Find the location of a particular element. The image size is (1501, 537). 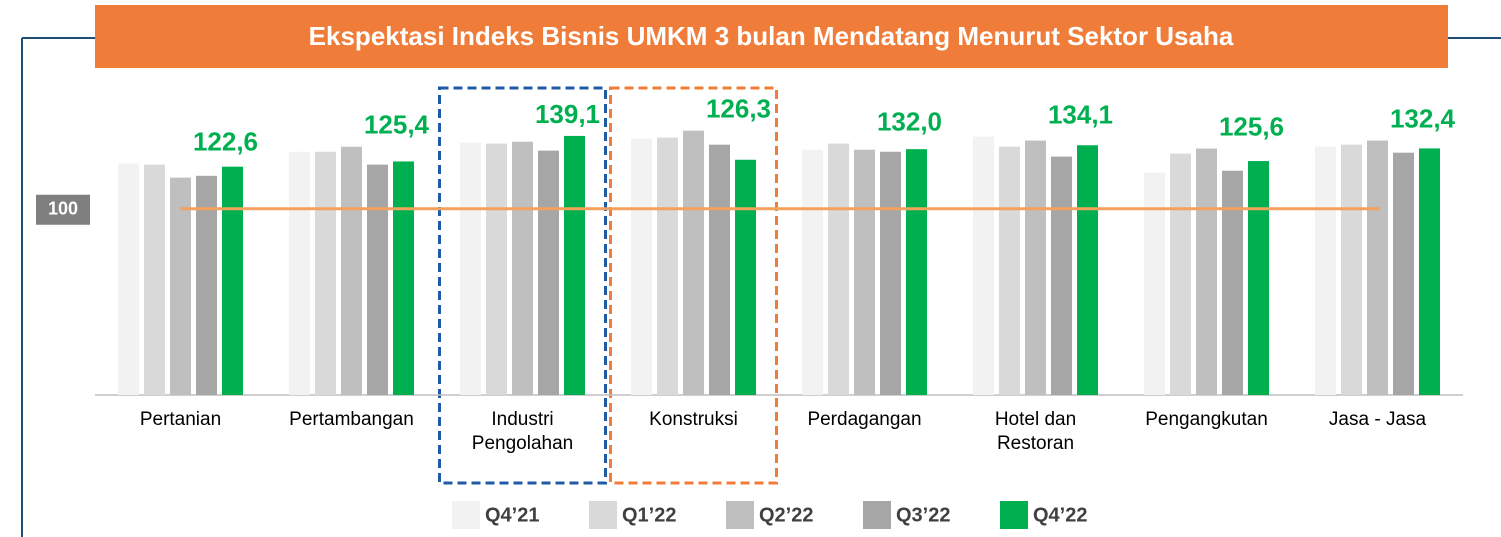

reference-label: 100 is located at coordinates (63, 209).